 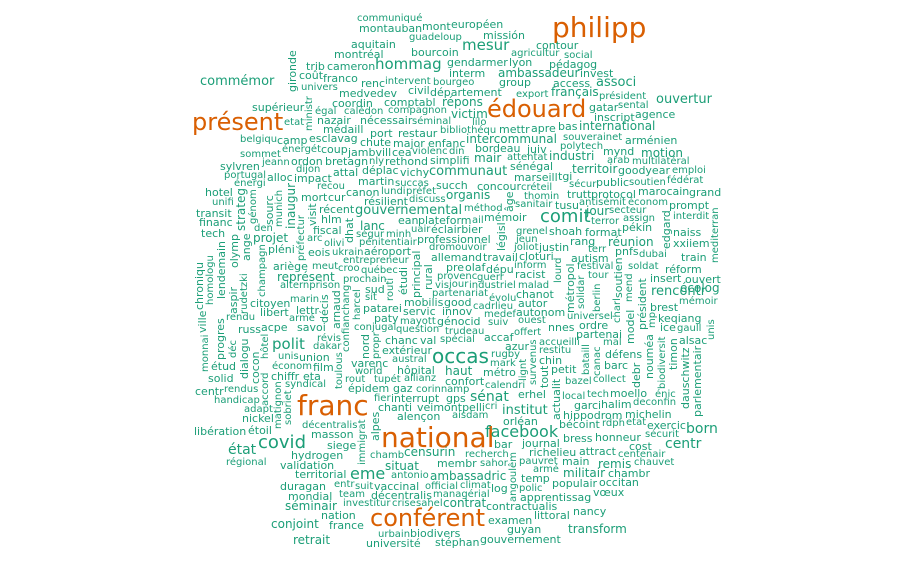 I want to click on word-123: âge, so click(x=509, y=202).